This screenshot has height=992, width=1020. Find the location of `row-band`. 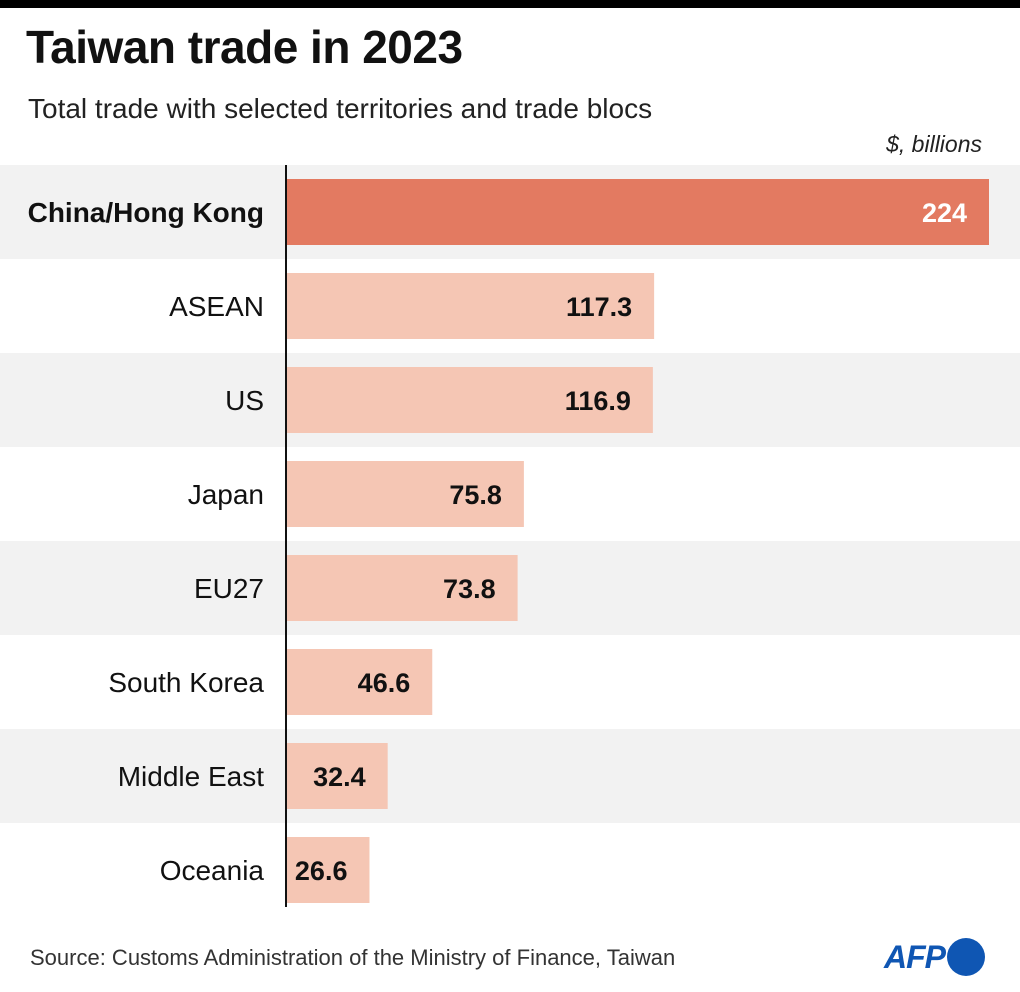

row-band is located at coordinates (510, 776).